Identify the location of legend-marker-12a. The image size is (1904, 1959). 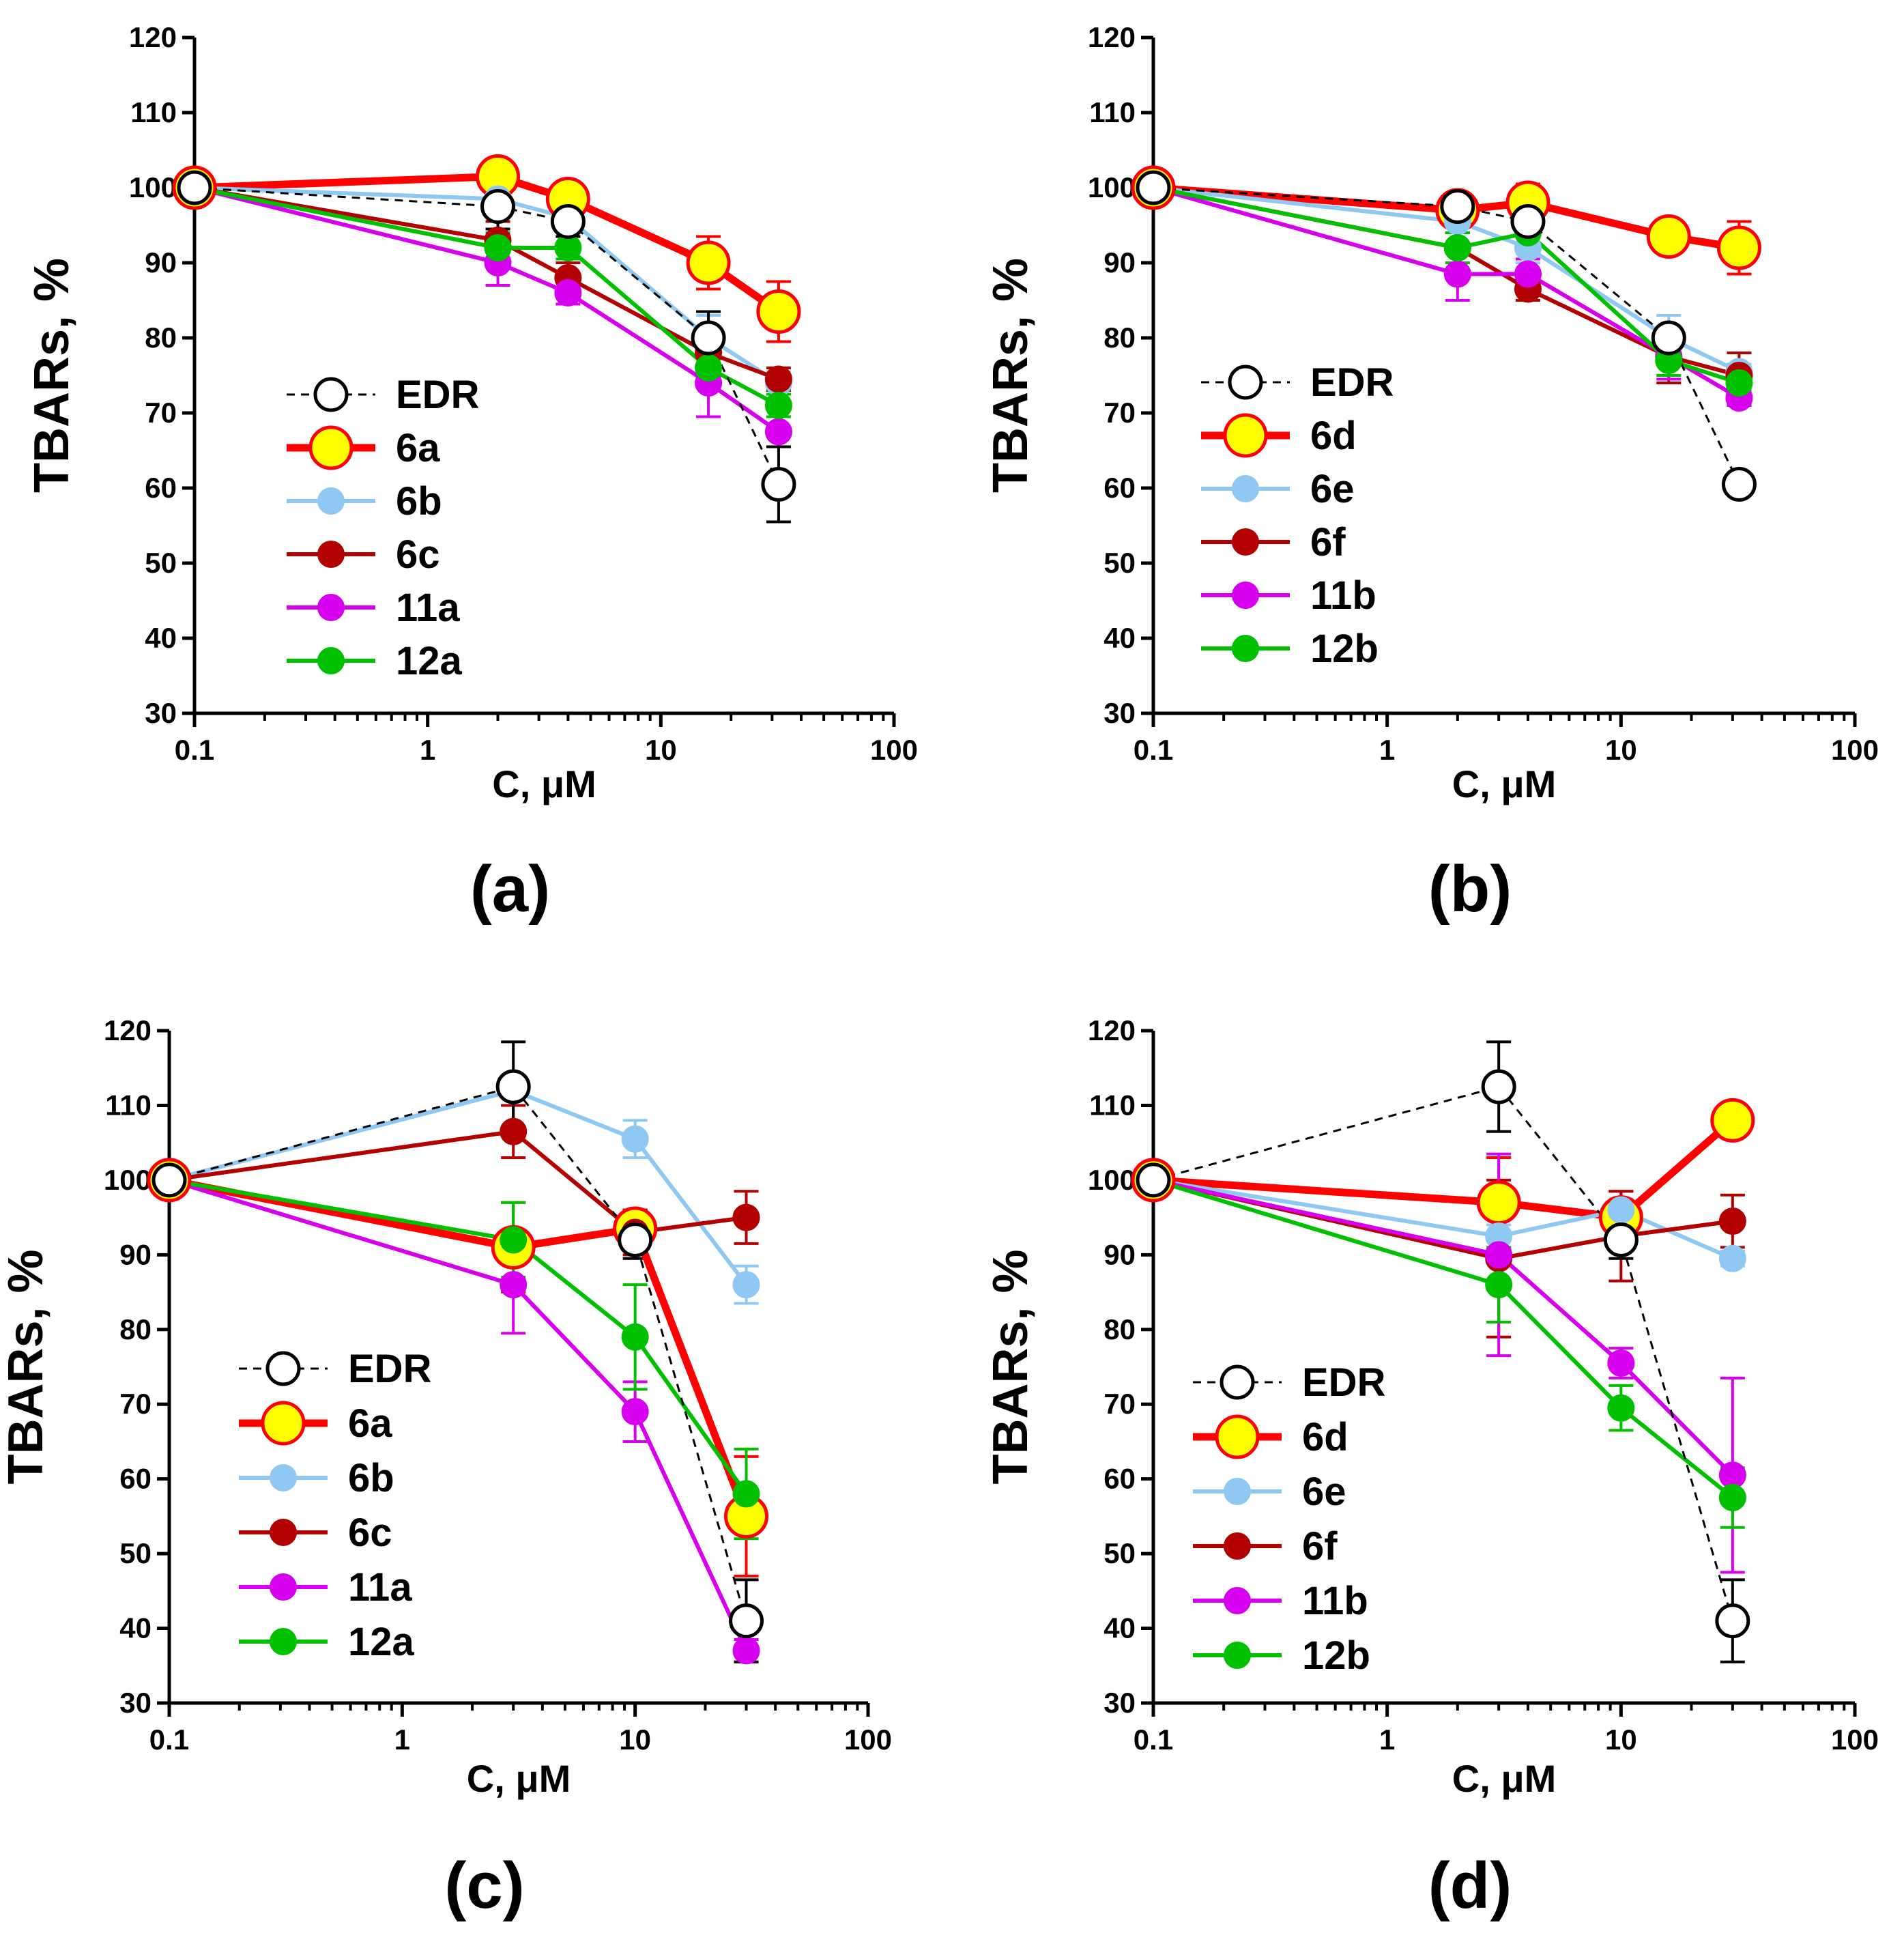
(331, 660).